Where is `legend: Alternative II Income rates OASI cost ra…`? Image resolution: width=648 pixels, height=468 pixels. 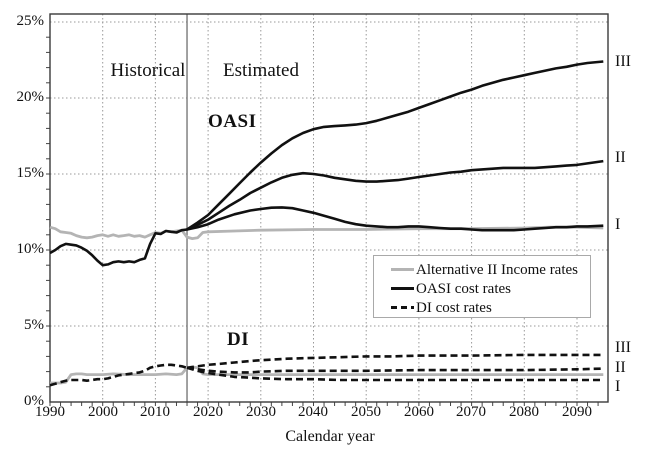
legend: Alternative II Income rates OASI cost ra… is located at coordinates (482, 286).